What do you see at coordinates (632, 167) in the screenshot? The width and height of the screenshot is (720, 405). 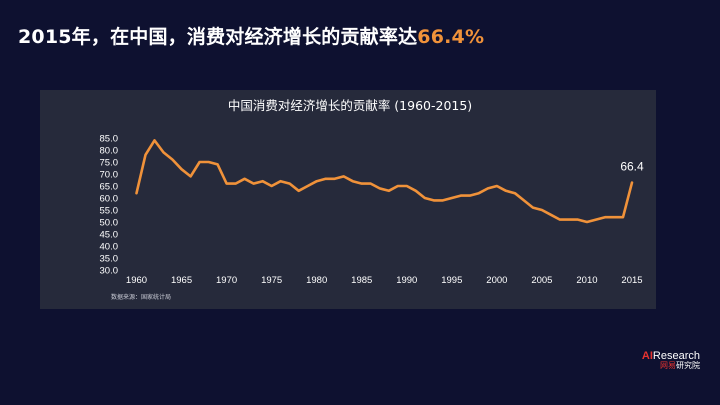 I see `end-value-label: 66.4` at bounding box center [632, 167].